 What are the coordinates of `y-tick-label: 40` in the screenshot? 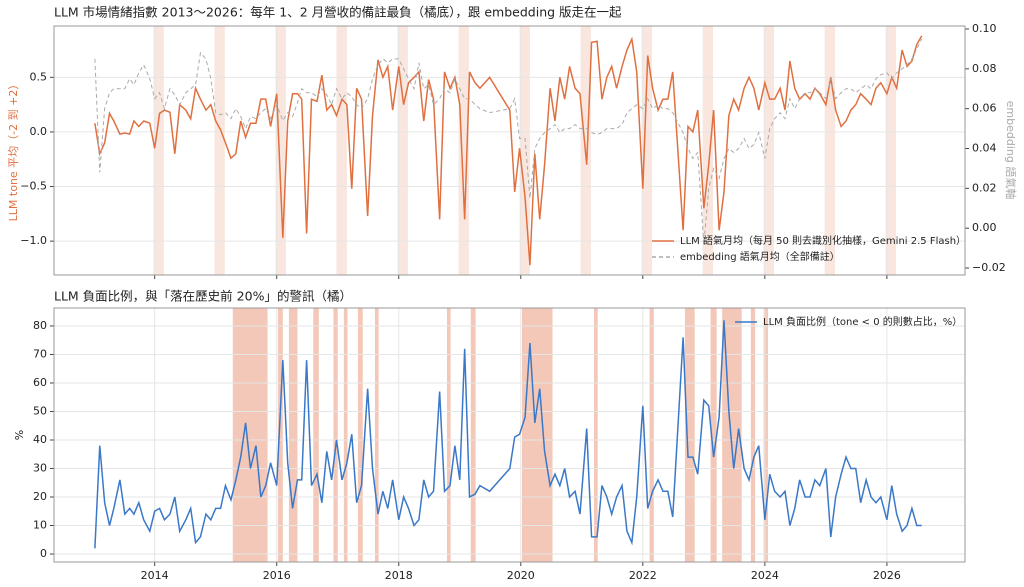 It's located at (40, 439).